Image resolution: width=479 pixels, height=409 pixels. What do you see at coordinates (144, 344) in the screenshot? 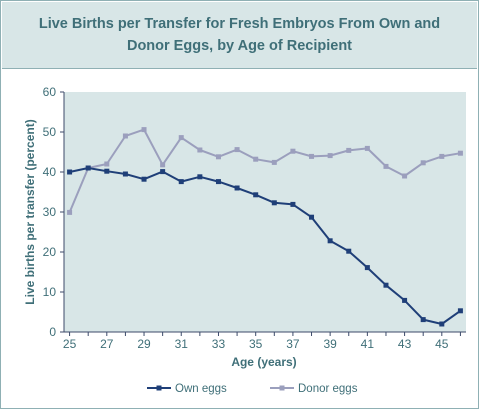
I see `x-tick-label: 29` at bounding box center [144, 344].